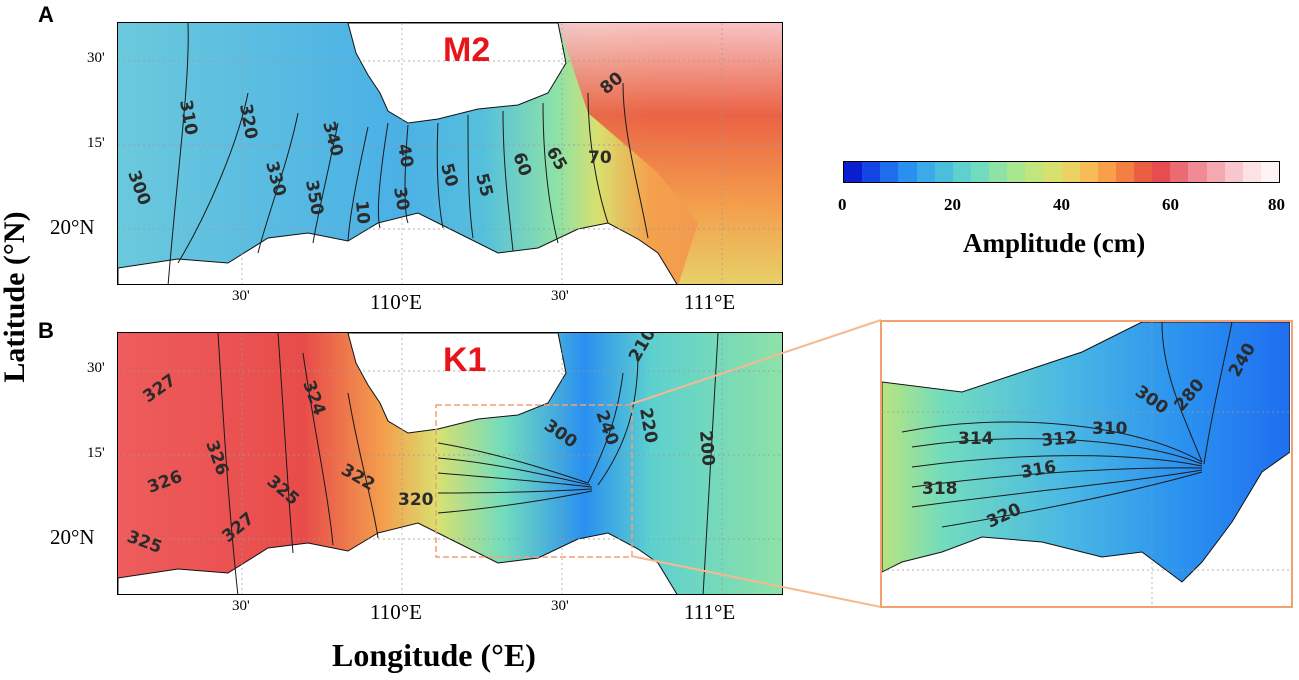  I want to click on x-tick-b-111e: 111°E, so click(710, 612).